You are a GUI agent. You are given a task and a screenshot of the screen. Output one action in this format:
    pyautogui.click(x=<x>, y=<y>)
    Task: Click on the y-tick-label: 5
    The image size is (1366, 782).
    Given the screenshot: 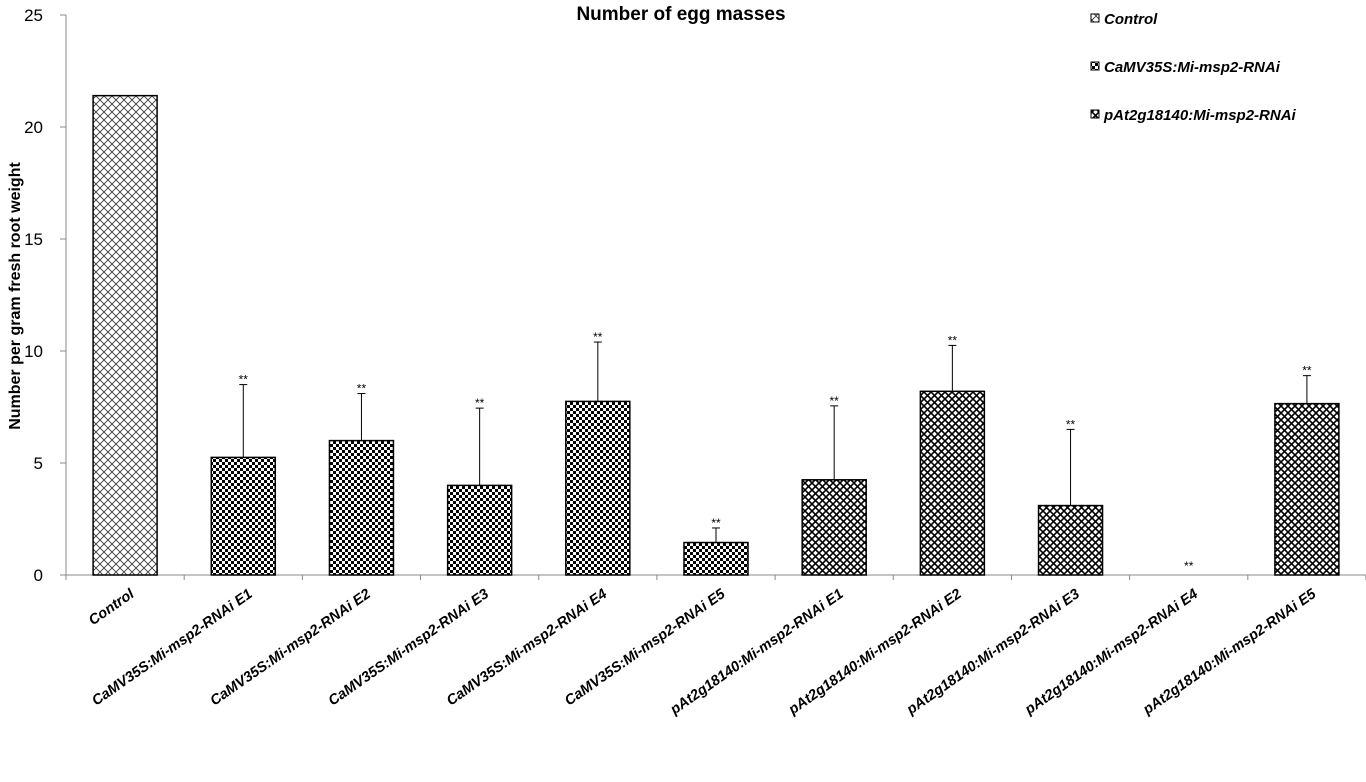 What is the action you would take?
    pyautogui.click(x=38, y=463)
    